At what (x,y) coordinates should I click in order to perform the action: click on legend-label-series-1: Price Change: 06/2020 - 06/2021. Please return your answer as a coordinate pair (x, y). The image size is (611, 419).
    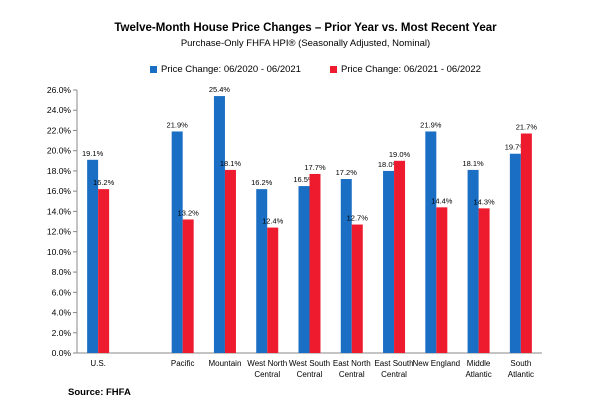
    Looking at the image, I should click on (231, 69).